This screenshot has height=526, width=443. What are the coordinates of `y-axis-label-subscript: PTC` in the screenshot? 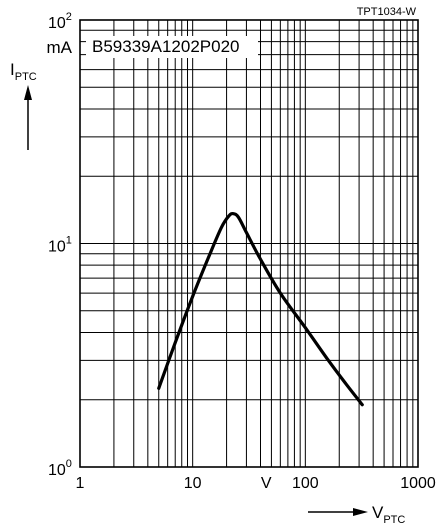 It's located at (26, 77).